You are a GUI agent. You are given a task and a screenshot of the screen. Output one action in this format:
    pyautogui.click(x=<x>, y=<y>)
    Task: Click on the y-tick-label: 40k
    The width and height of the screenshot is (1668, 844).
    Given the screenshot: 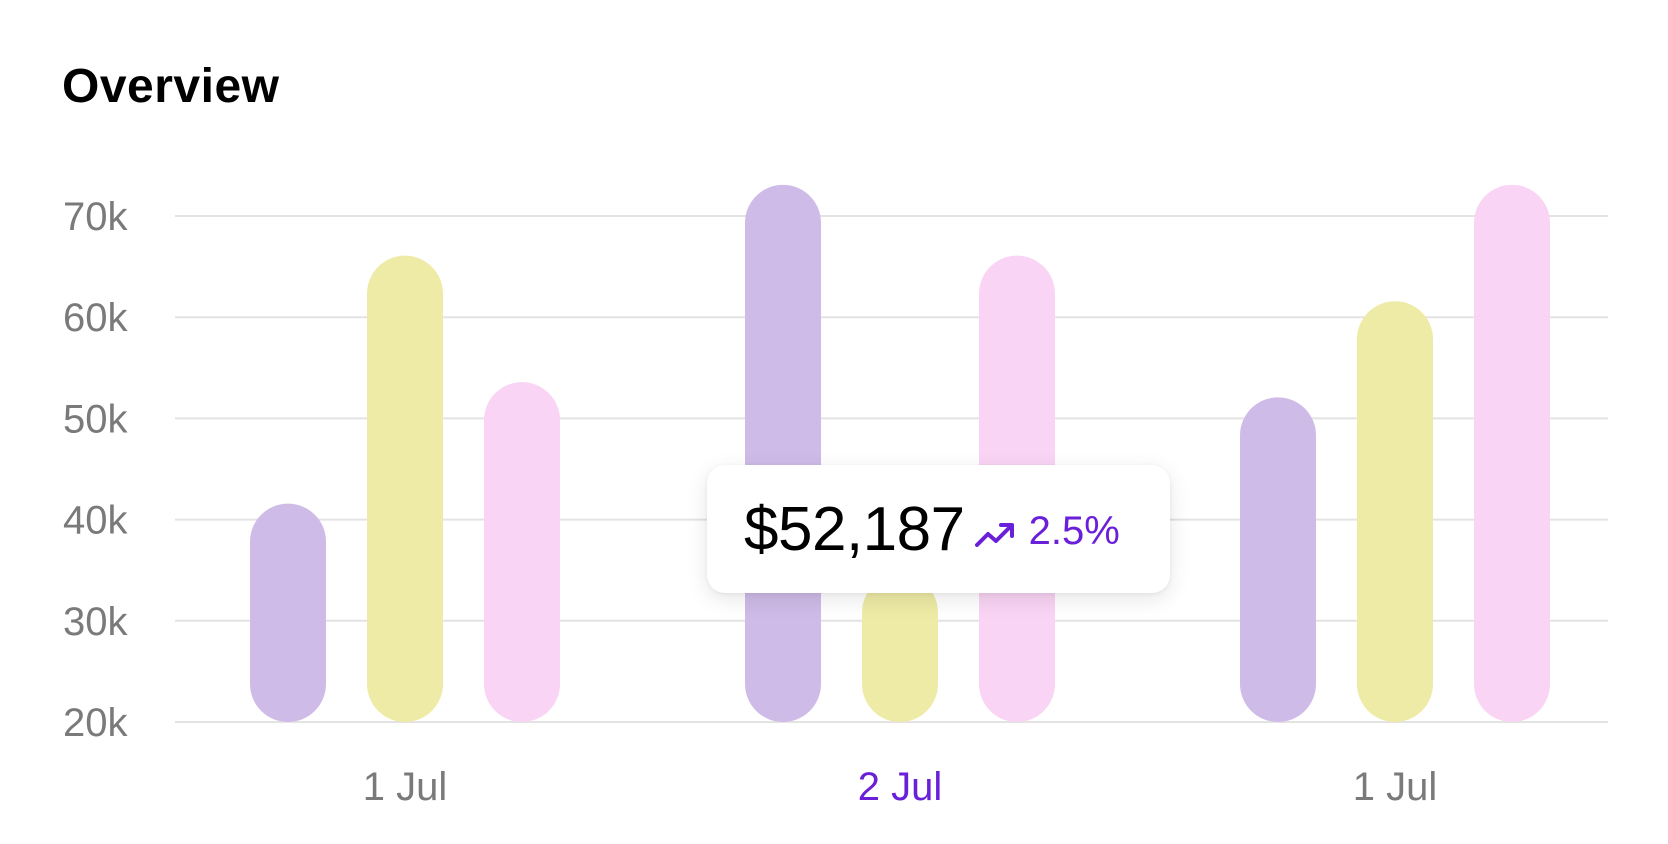 What is the action you would take?
    pyautogui.click(x=95, y=521)
    